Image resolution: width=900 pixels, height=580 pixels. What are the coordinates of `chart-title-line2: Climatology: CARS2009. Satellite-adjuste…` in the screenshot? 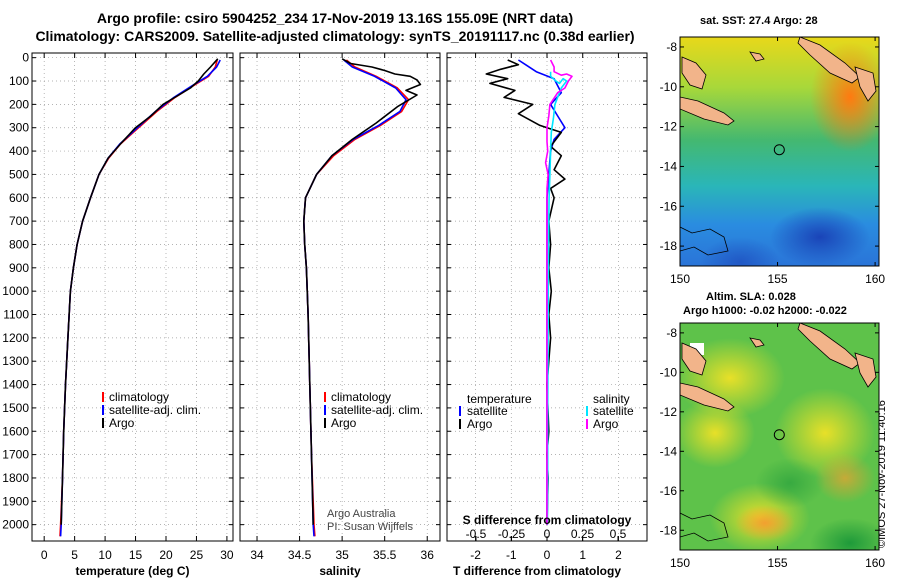 It's located at (335, 36).